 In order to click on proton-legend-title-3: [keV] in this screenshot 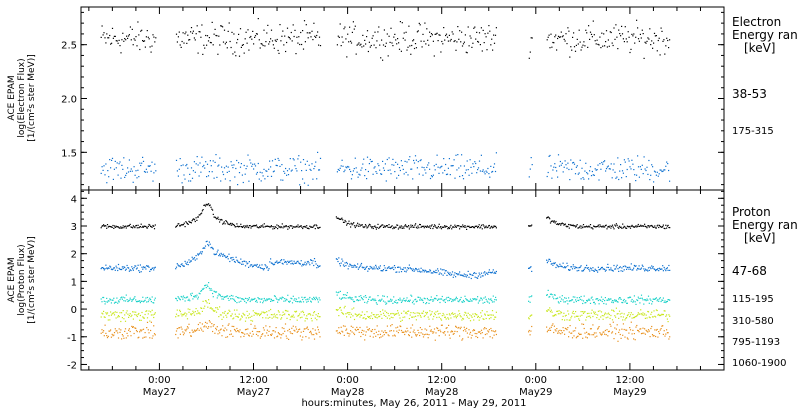, I will do `click(759, 238)`.